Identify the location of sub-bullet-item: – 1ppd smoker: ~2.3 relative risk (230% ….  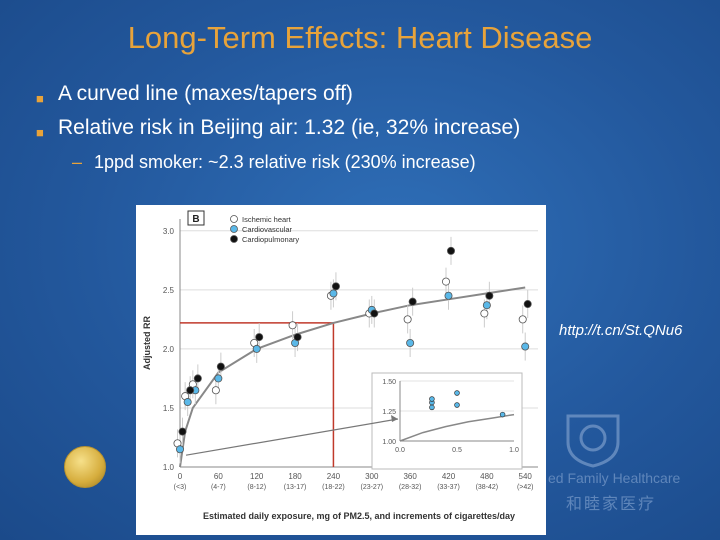
(389, 162).